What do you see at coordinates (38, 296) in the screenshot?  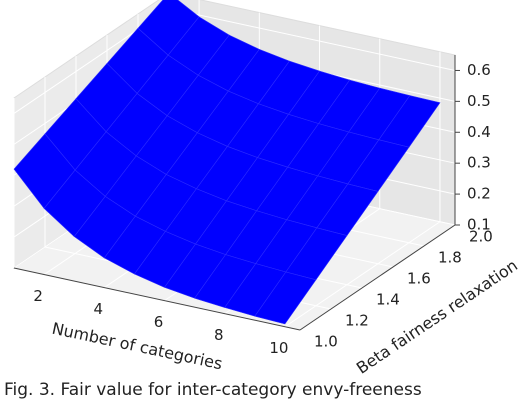 I see `x-tick-label: 2` at bounding box center [38, 296].